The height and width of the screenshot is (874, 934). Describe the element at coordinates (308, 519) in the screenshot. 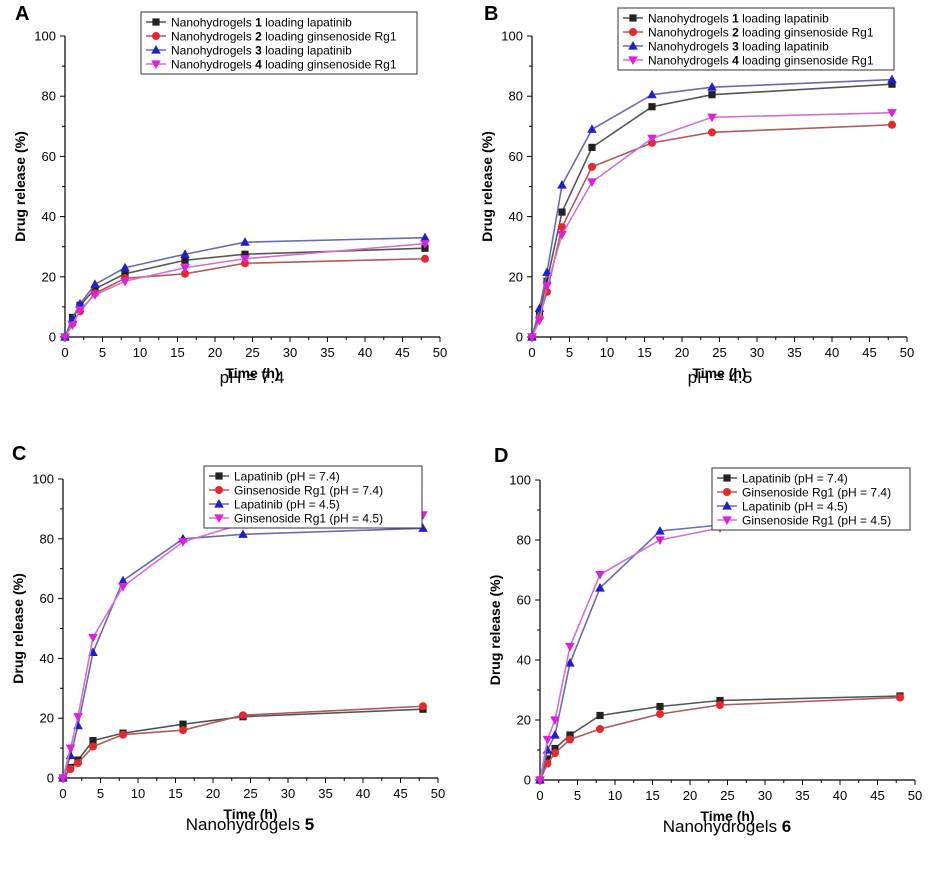

I see `legend-label: Ginsenoside Rg1 (pH = 4.5)` at that location.